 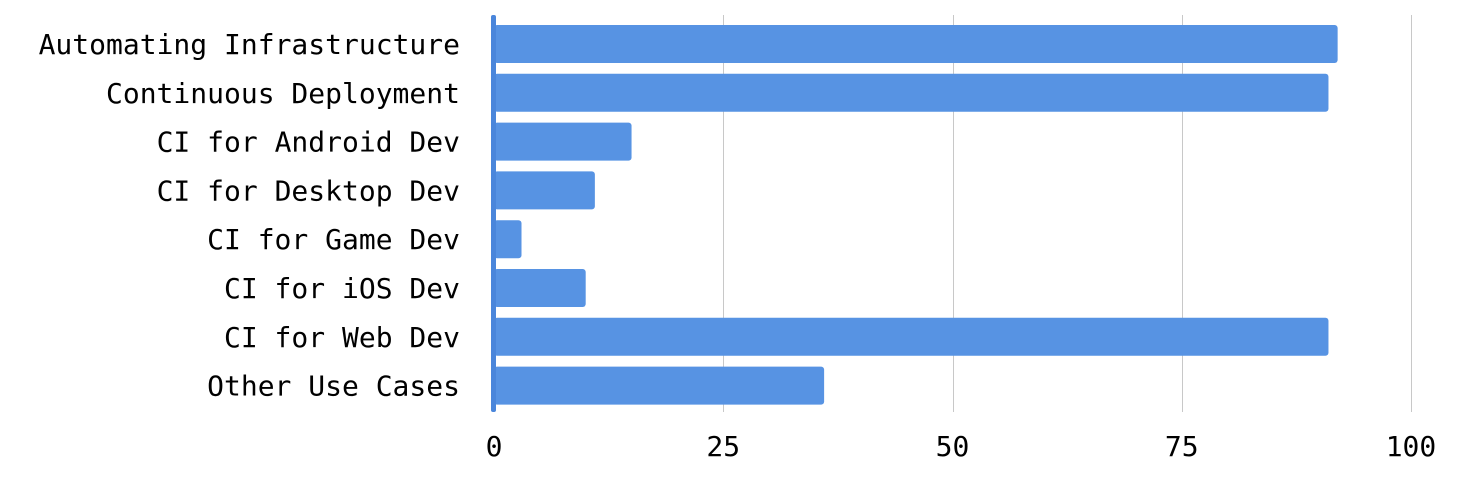 I want to click on axis, so click(x=493, y=213).